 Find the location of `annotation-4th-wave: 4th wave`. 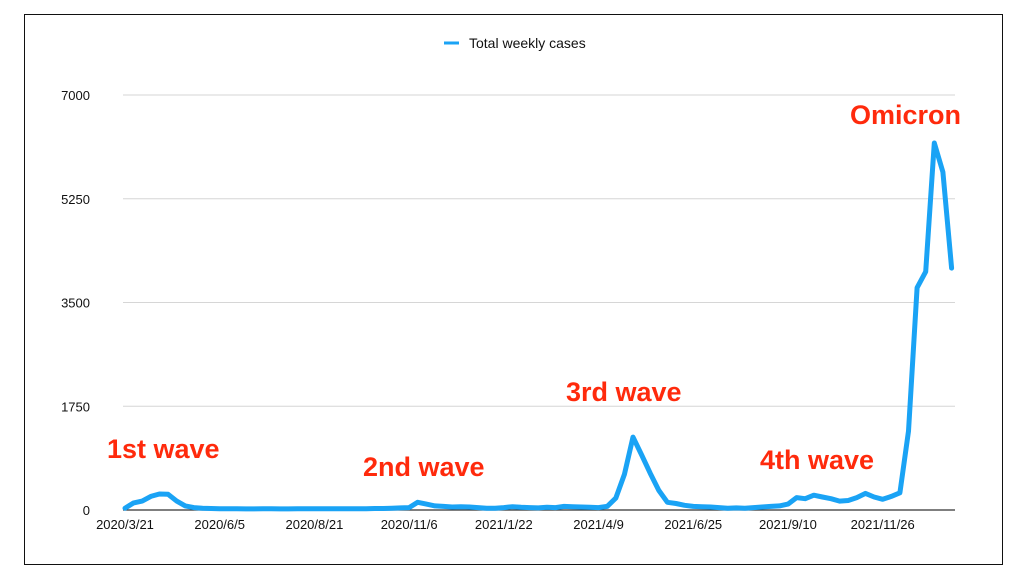

annotation-4th-wave: 4th wave is located at coordinates (817, 460).